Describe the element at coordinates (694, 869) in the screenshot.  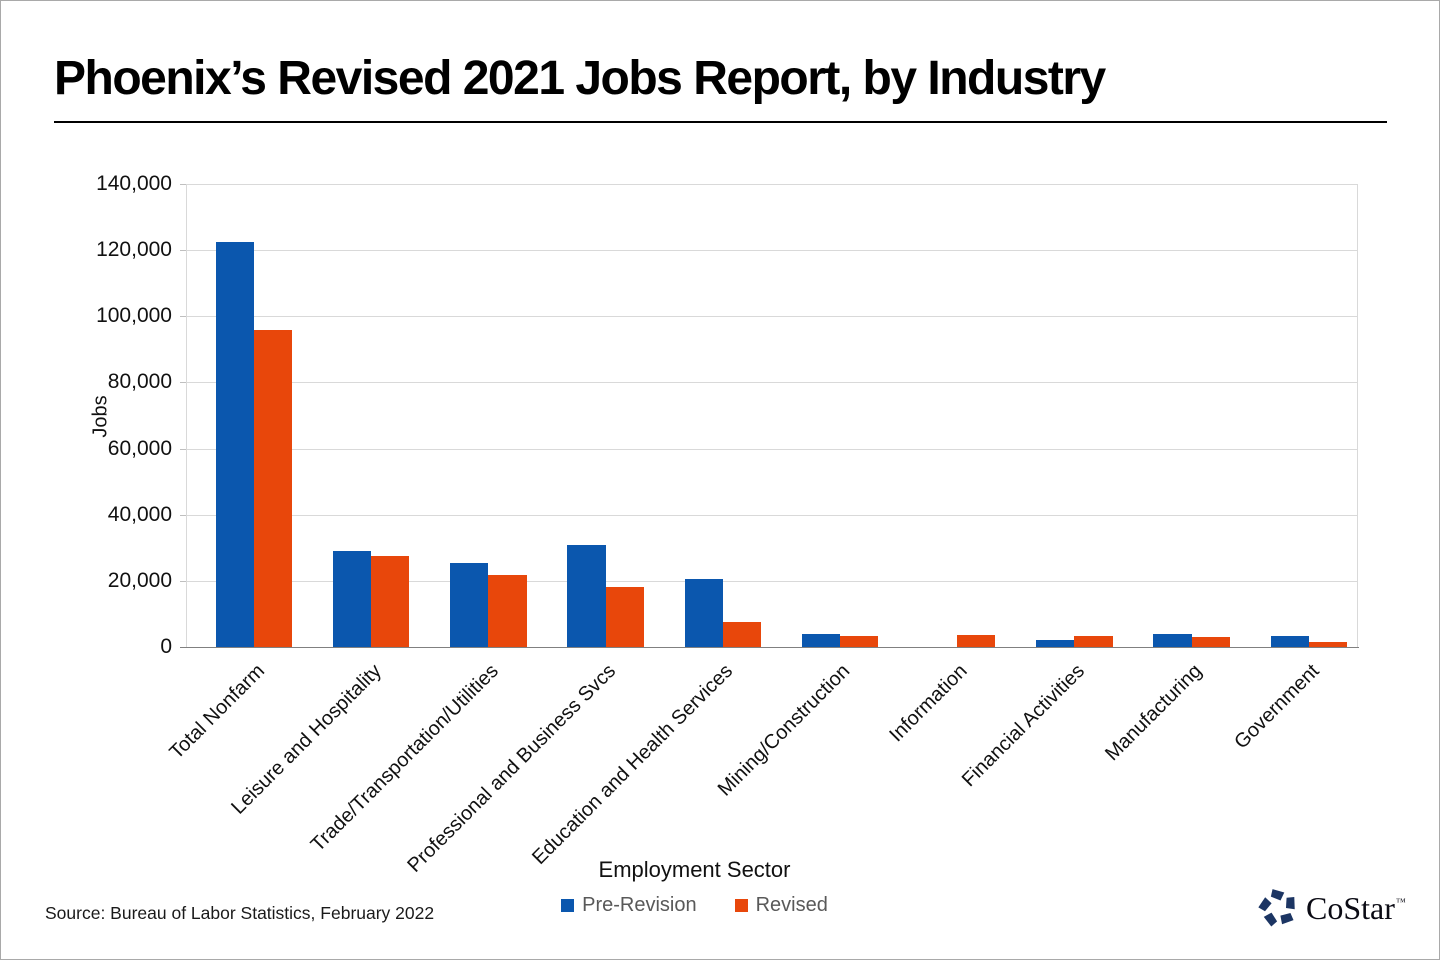
I see `x-axis-title: Employment Sector` at that location.